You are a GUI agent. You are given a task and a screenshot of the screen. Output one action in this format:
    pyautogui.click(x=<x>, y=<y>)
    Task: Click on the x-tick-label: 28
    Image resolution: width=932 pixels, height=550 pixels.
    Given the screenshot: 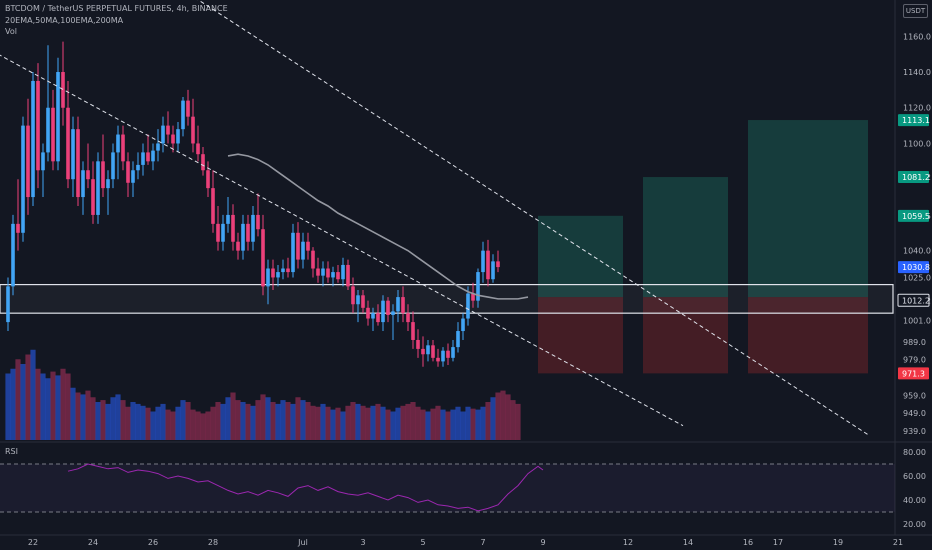 What is the action you would take?
    pyautogui.click(x=213, y=542)
    